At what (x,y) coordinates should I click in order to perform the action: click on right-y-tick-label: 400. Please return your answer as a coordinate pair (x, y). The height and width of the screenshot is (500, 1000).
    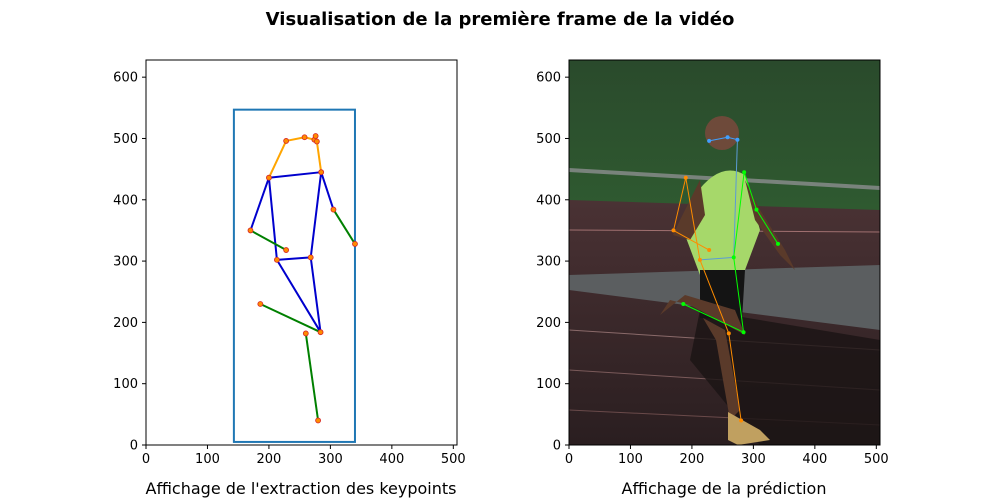
    Looking at the image, I should click on (548, 200).